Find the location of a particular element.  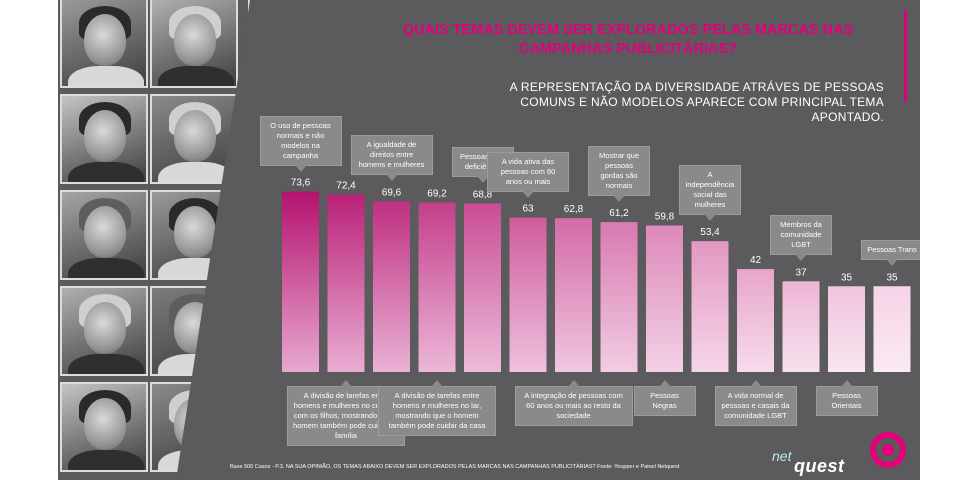

logo-net-text: net is located at coordinates (782, 456).